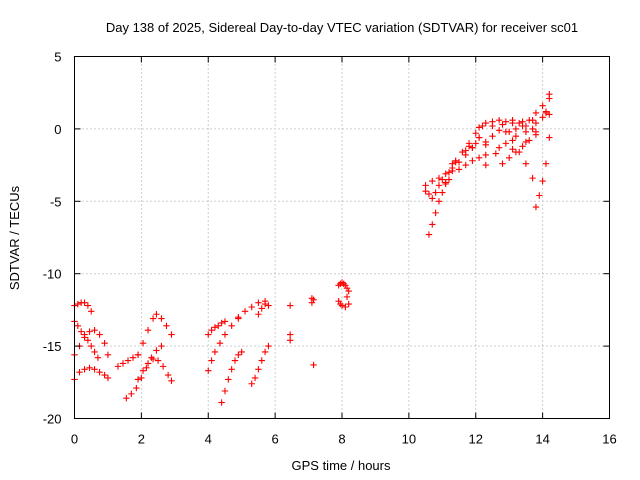 This screenshot has height=480, width=640. I want to click on series-arc-f2, so click(440, 199).